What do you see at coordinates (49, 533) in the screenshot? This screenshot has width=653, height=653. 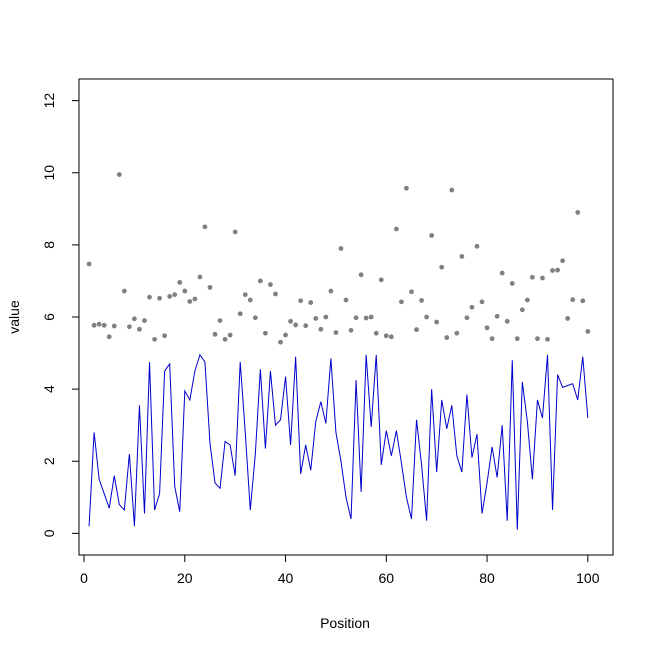 I see `y-tick-label: 0` at bounding box center [49, 533].